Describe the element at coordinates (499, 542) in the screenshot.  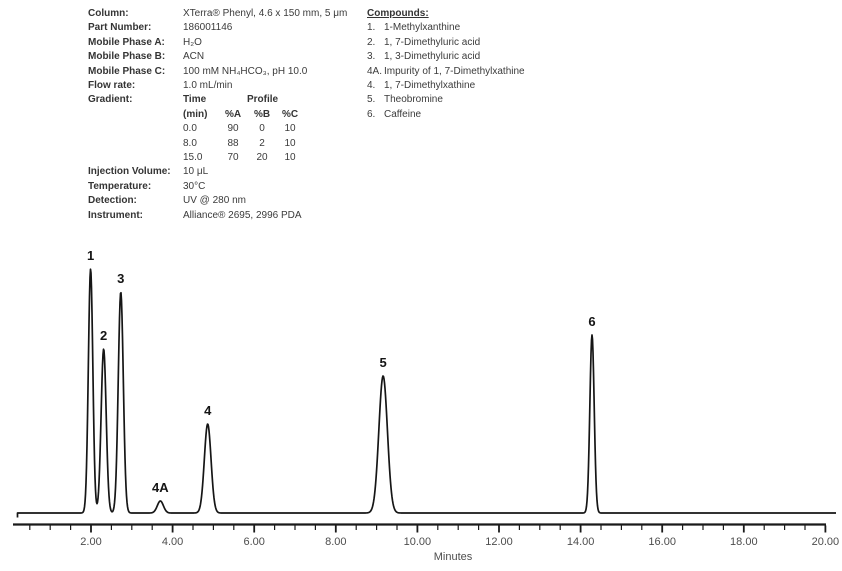
I see `x-tick-label-12.00: 12.00` at that location.